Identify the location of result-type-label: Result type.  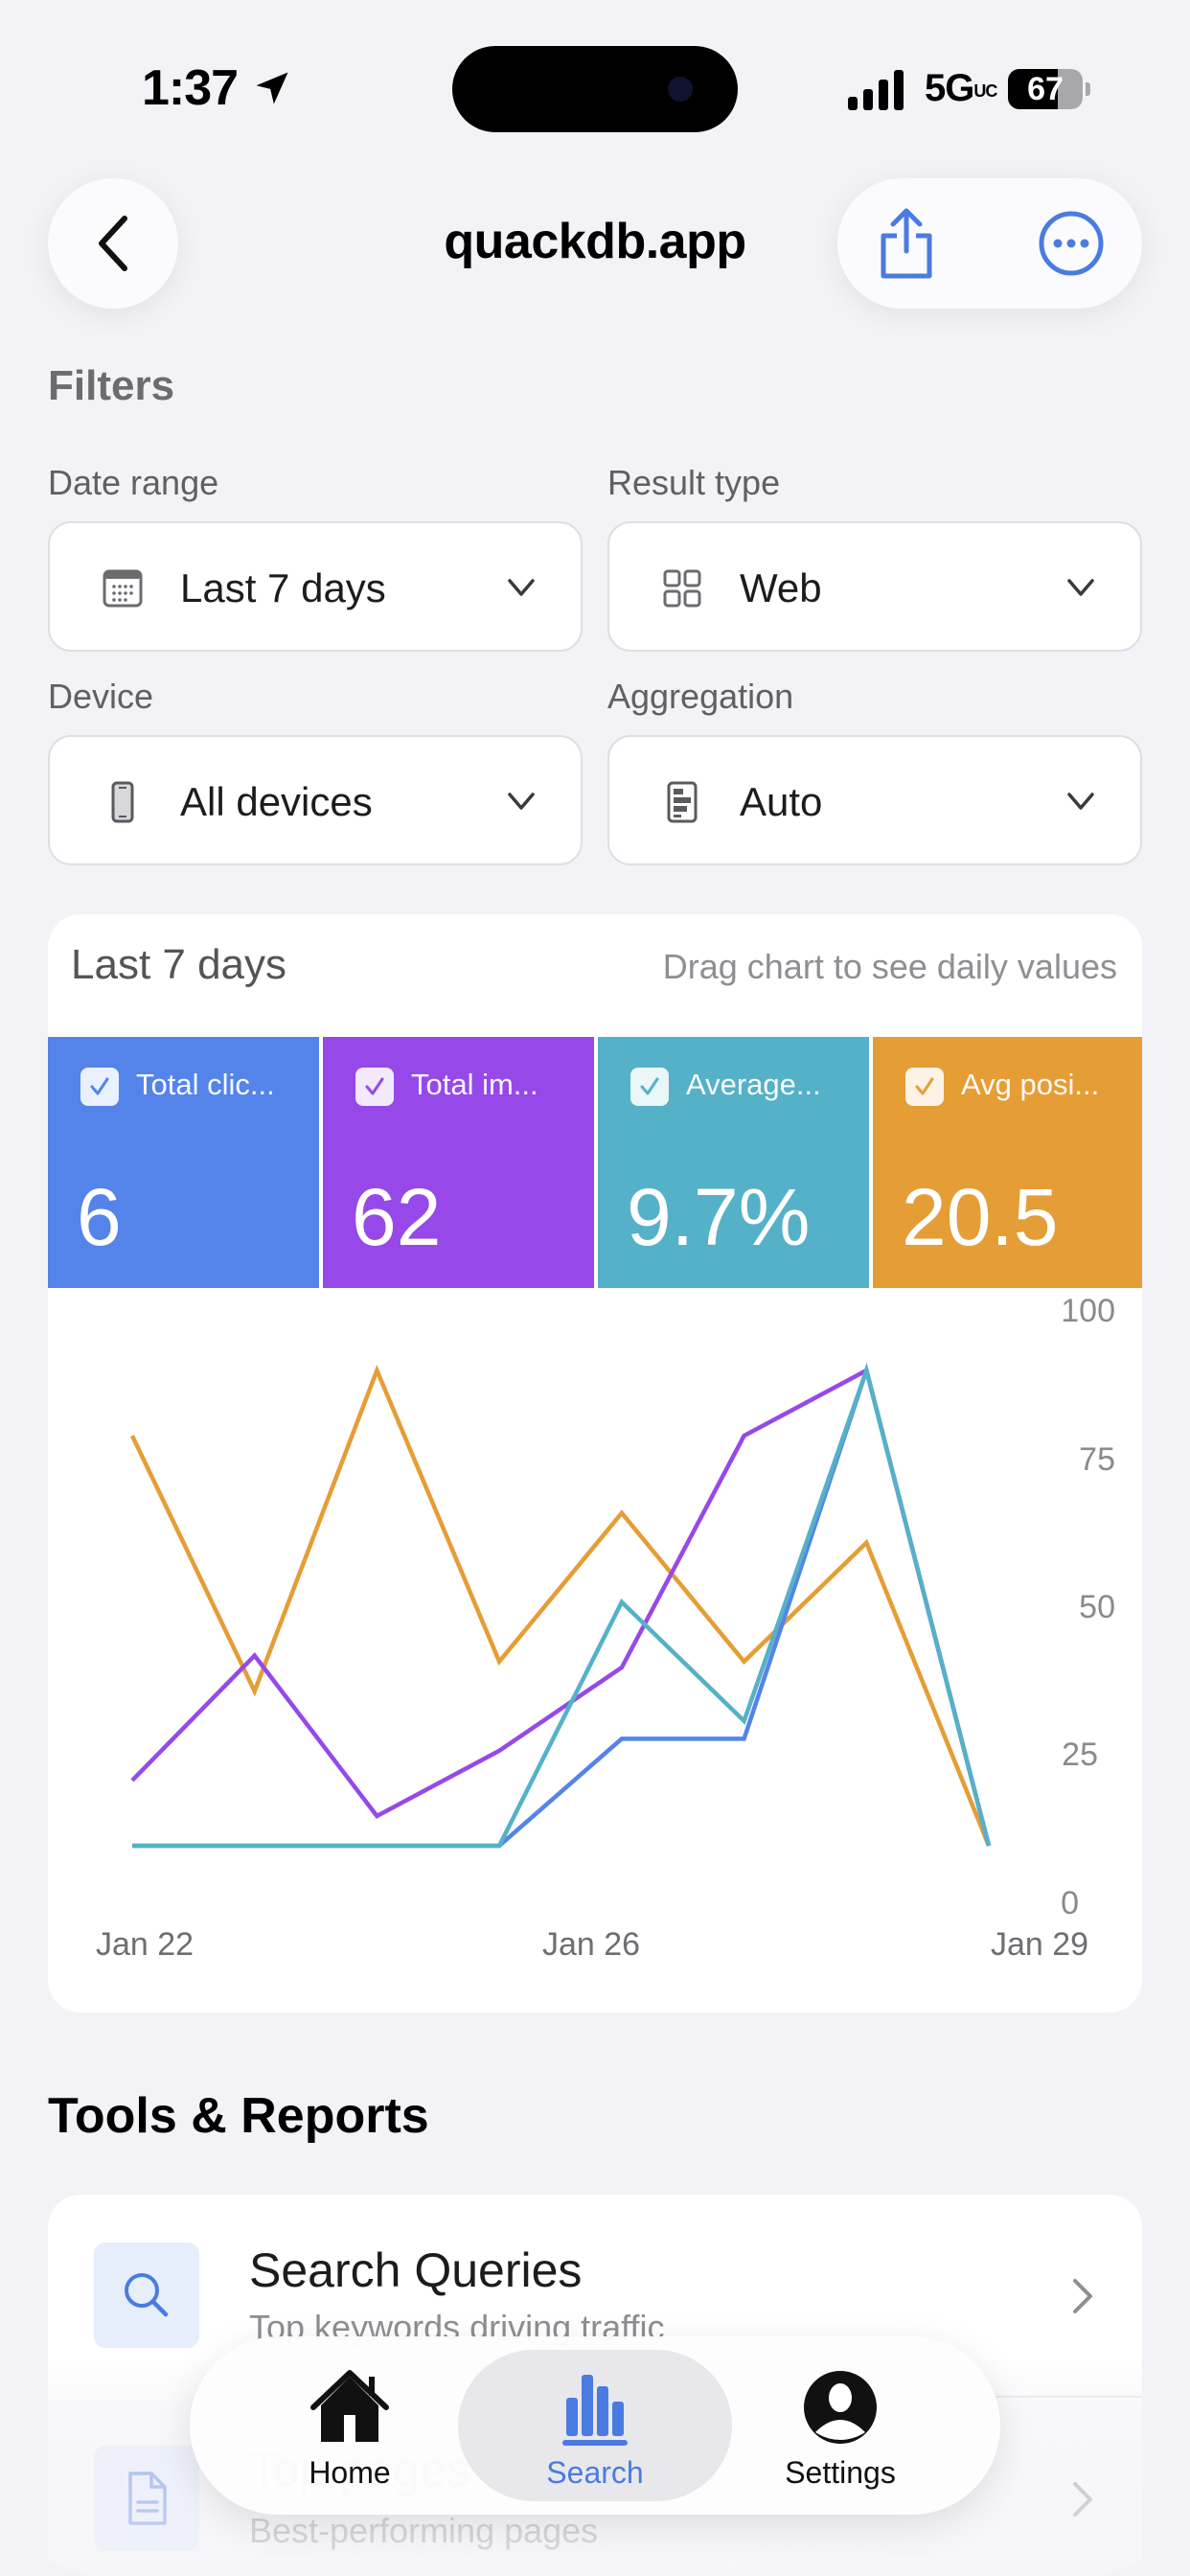
(694, 482).